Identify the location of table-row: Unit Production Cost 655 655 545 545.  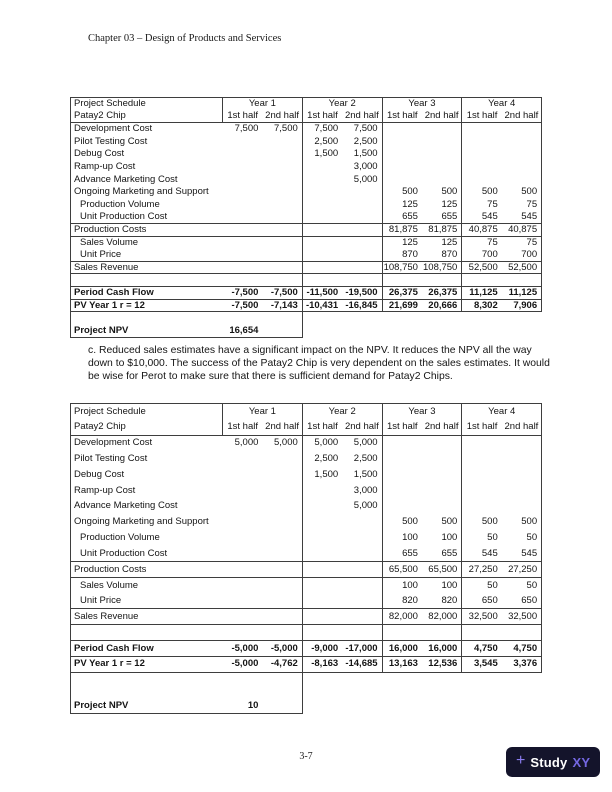
(306, 217).